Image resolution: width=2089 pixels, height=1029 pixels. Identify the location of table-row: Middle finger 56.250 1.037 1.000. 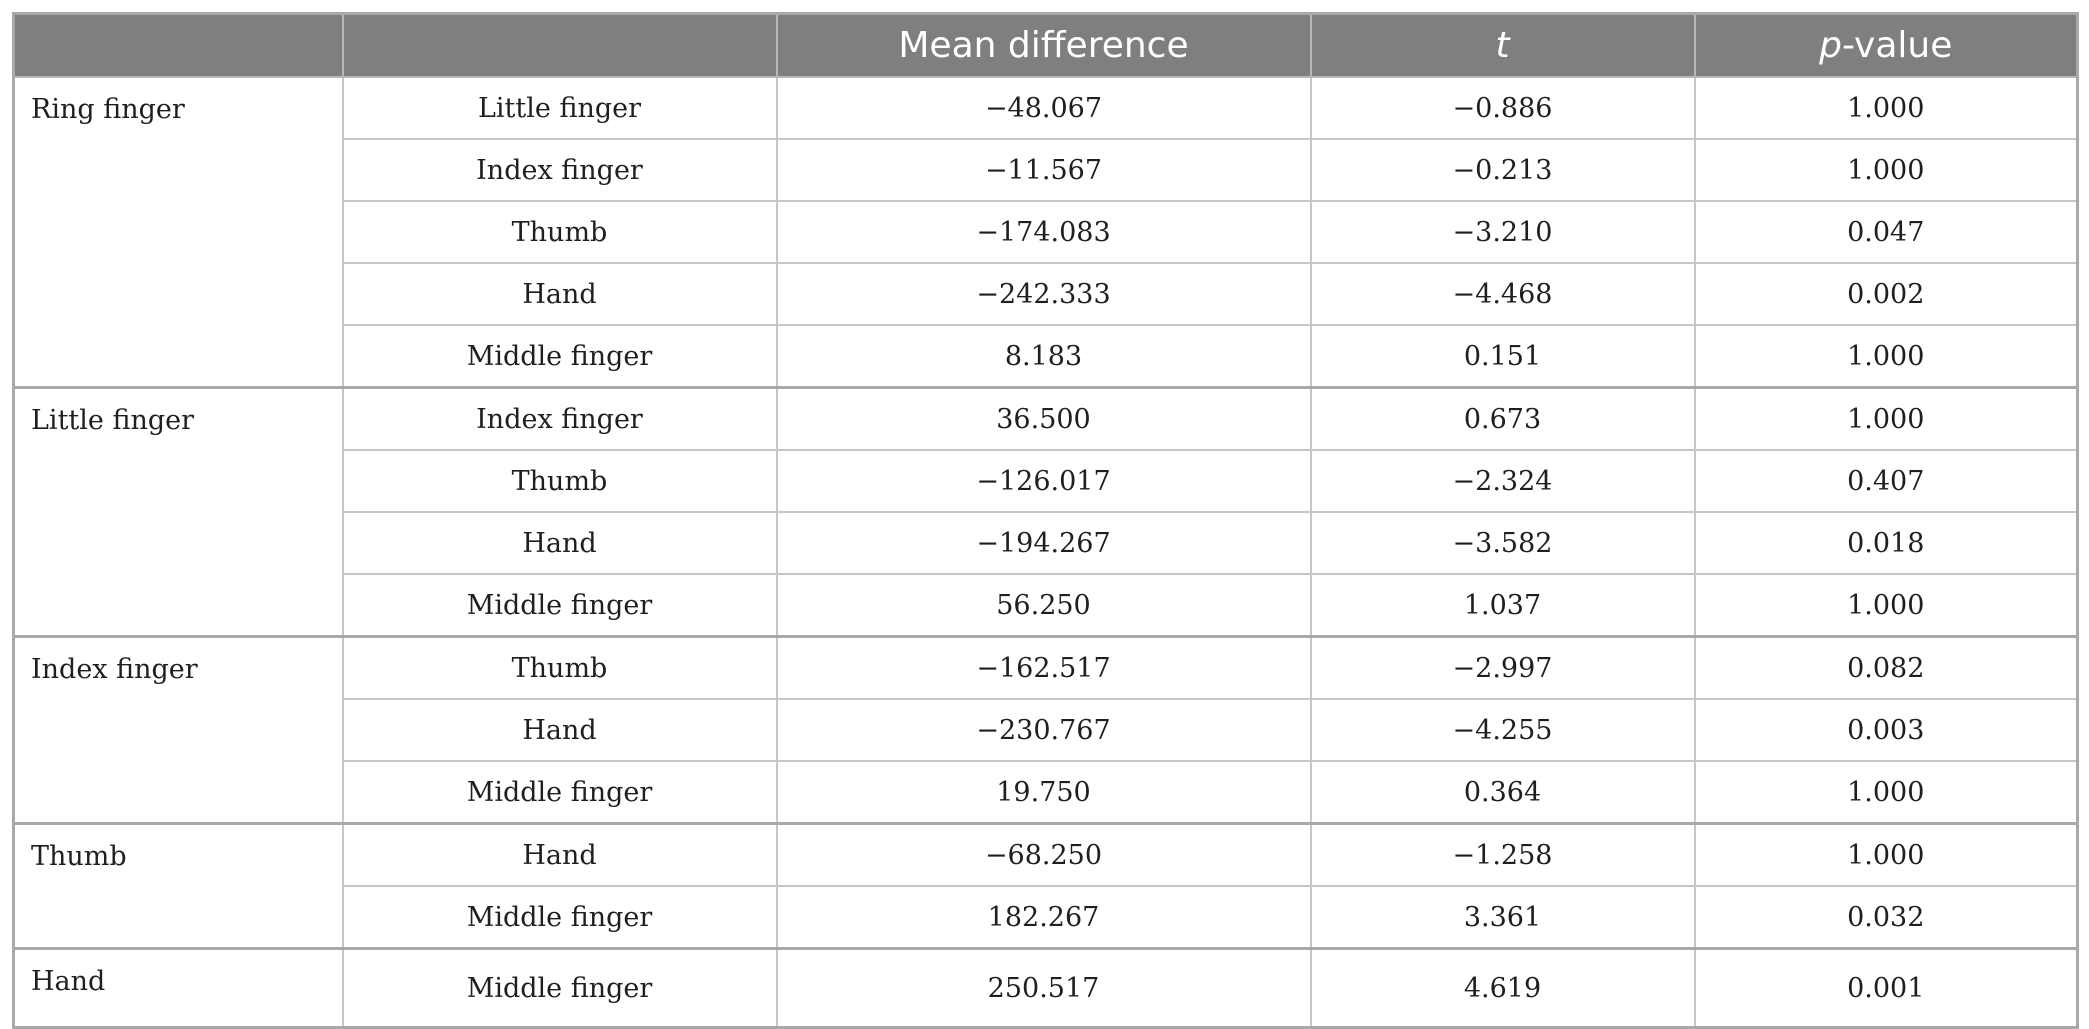
(1046, 605).